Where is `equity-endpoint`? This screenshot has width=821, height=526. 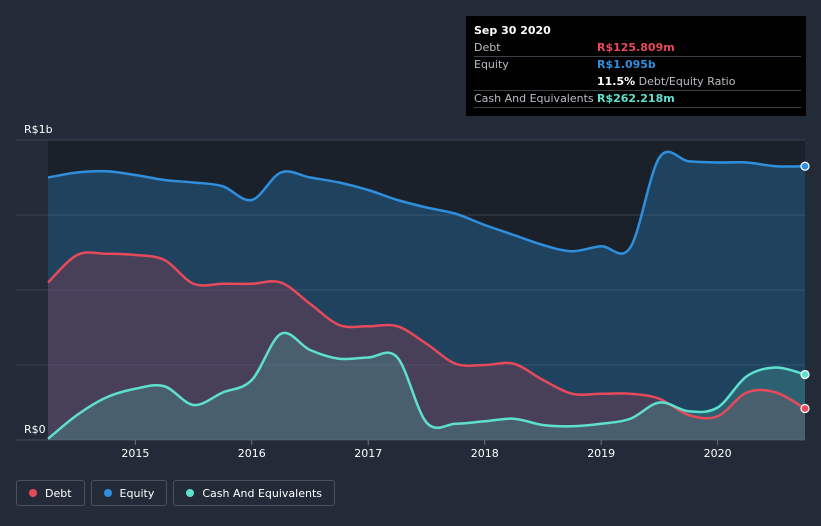
equity-endpoint is located at coordinates (805, 166).